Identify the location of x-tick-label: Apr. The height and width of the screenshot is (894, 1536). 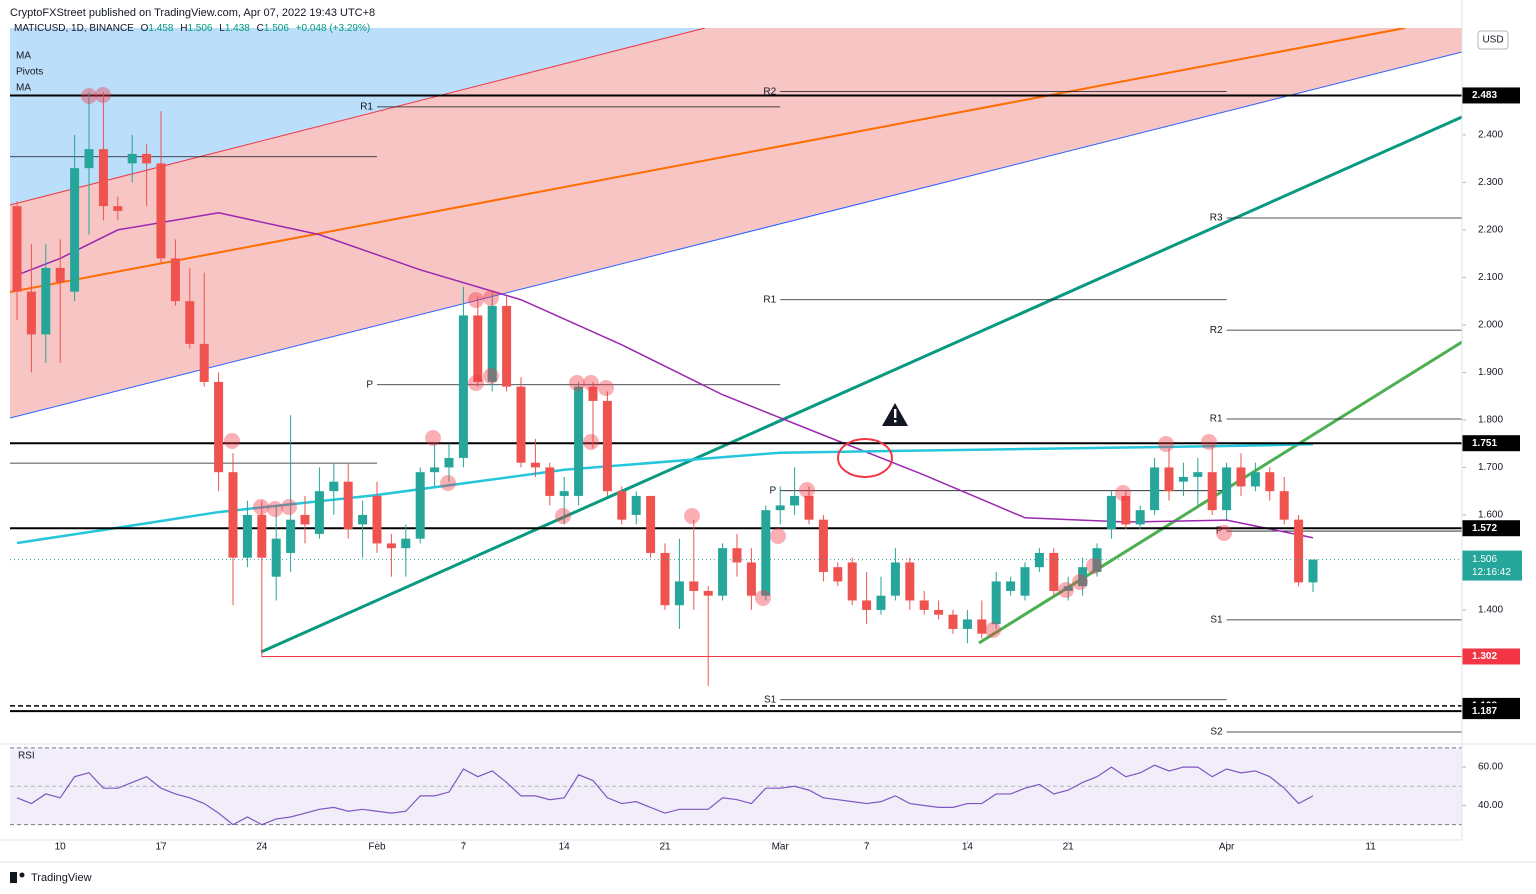
(1227, 847).